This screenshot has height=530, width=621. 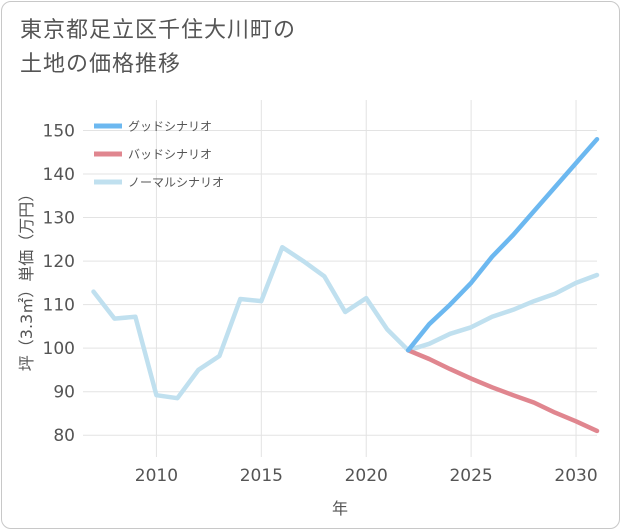 I want to click on chart-title: 東京都足立区千住大川町の 土地の価格推移, so click(x=158, y=48).